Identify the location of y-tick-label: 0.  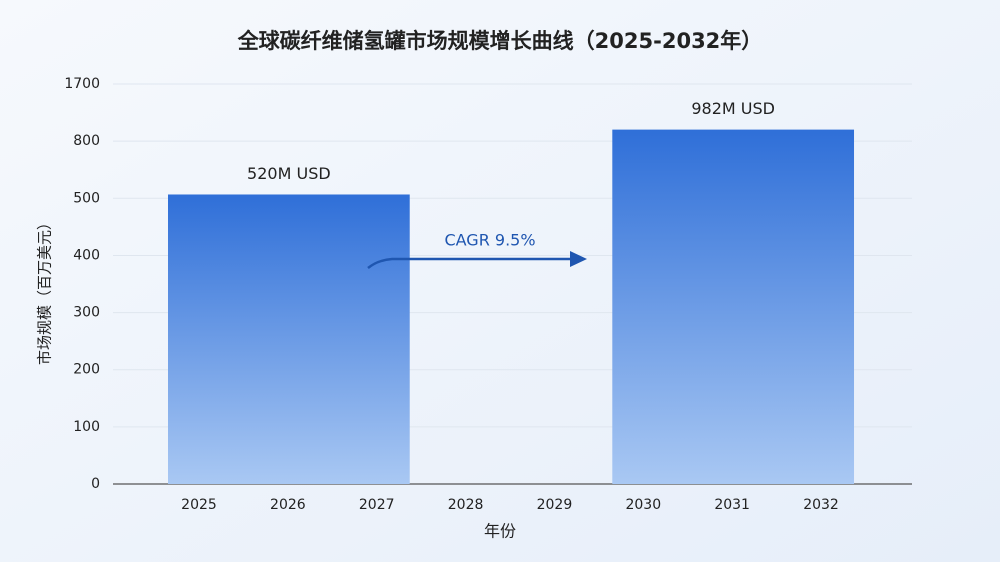
(95, 484).